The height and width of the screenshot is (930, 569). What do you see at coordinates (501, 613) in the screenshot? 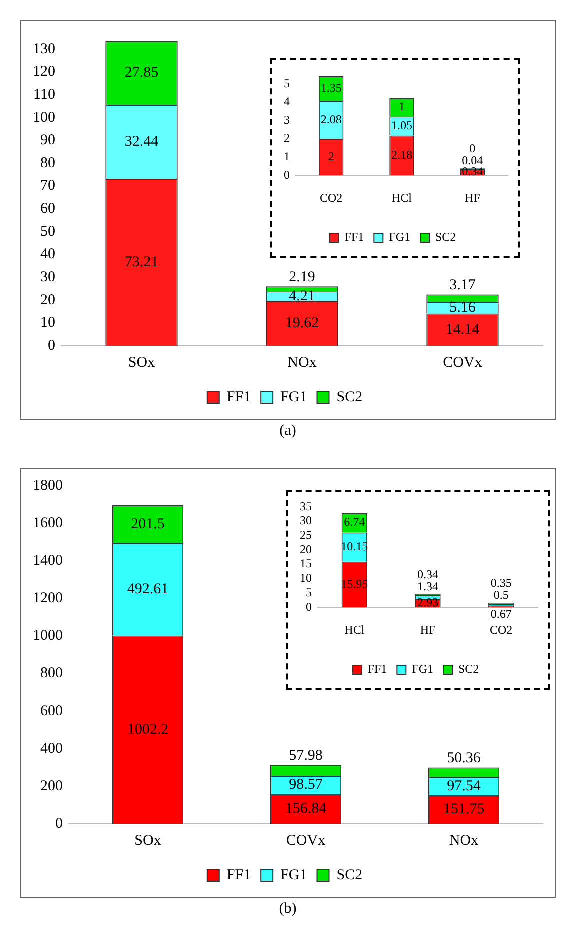
I see `data-label: 0.67` at bounding box center [501, 613].